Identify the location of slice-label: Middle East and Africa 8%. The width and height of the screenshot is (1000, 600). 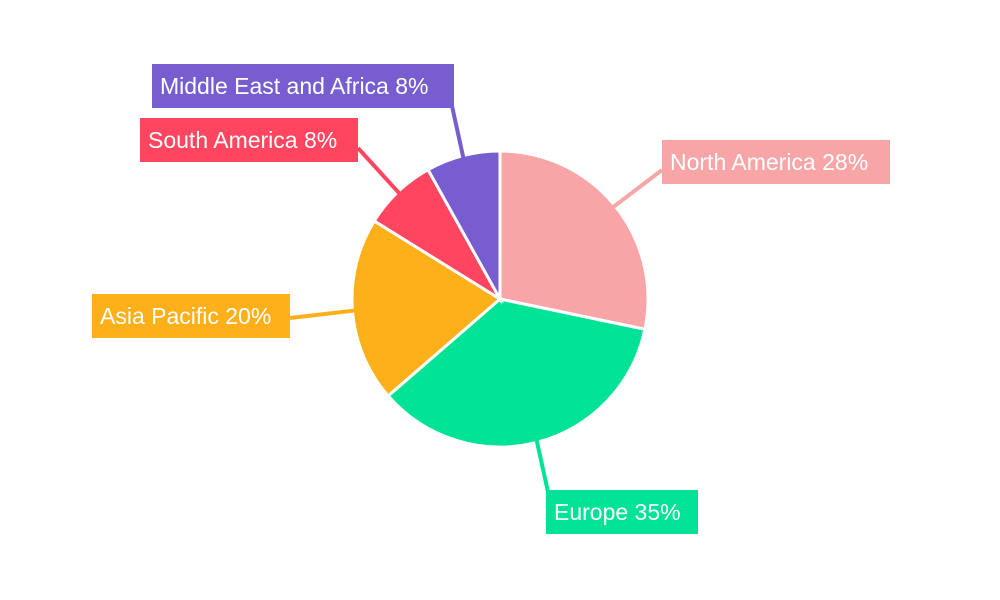
(294, 86).